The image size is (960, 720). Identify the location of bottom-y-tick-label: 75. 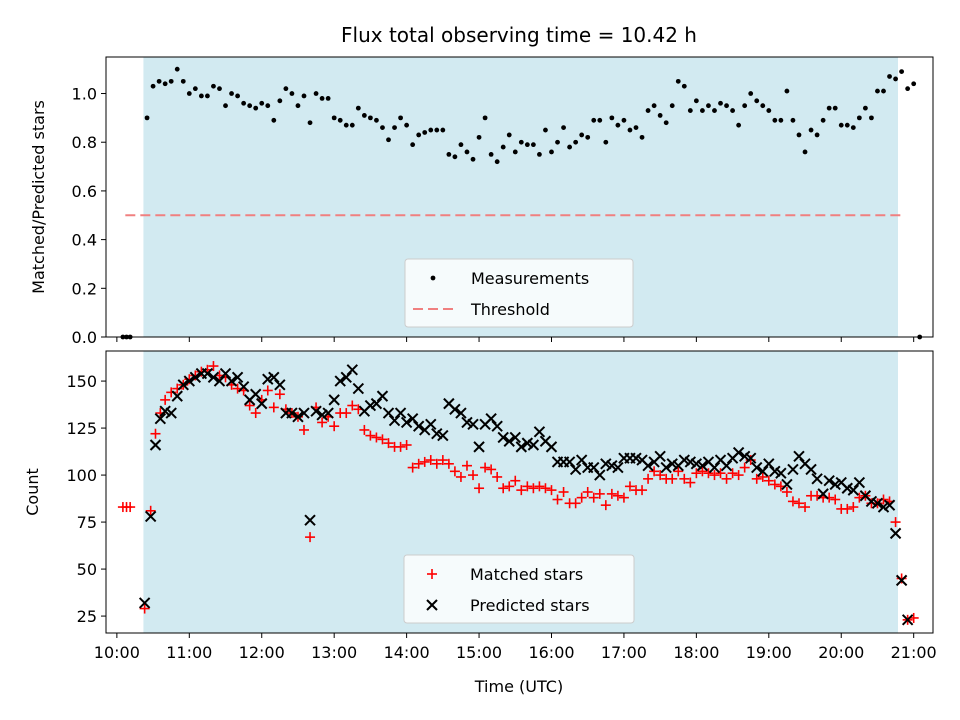
(87, 522).